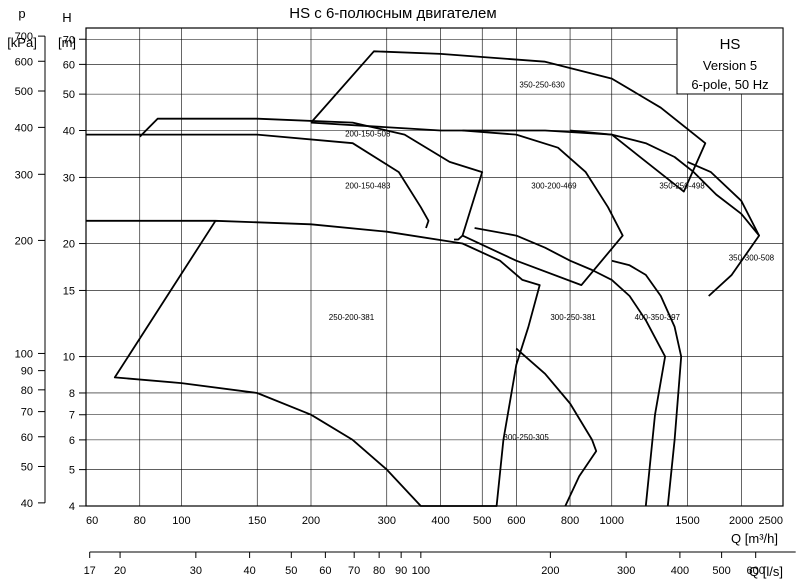 The width and height of the screenshot is (800, 584). I want to click on ls-tick-label: 17, so click(90, 571).